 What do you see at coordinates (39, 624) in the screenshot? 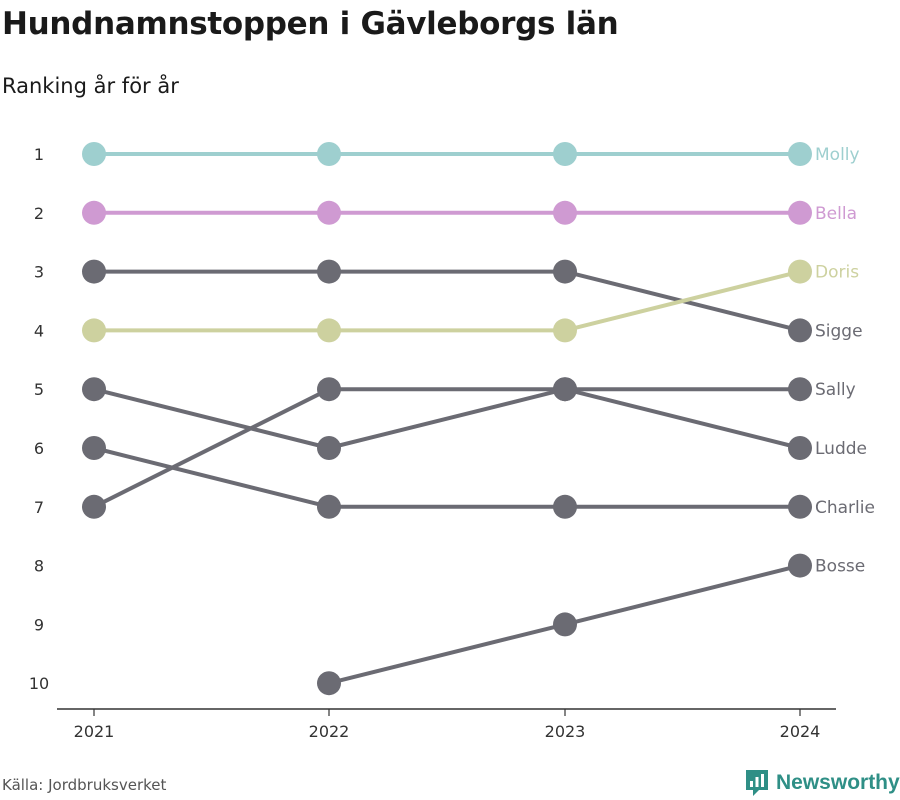
I see `y-tick-label-9: 9` at bounding box center [39, 624].